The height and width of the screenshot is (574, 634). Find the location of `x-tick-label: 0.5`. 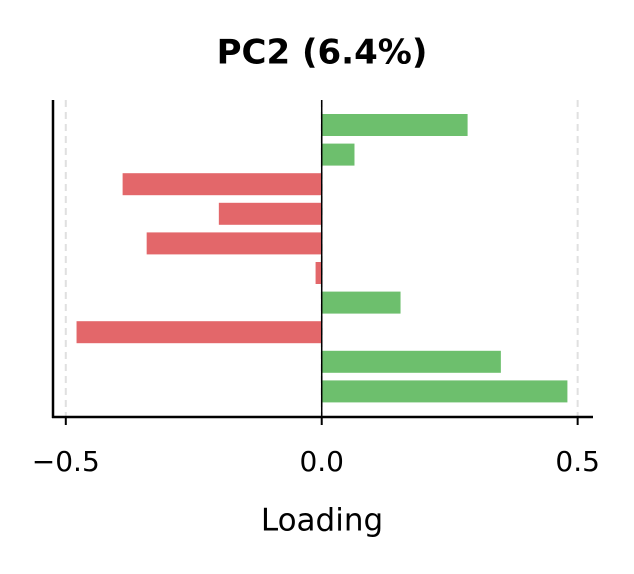

x-tick-label: 0.5 is located at coordinates (577, 461).